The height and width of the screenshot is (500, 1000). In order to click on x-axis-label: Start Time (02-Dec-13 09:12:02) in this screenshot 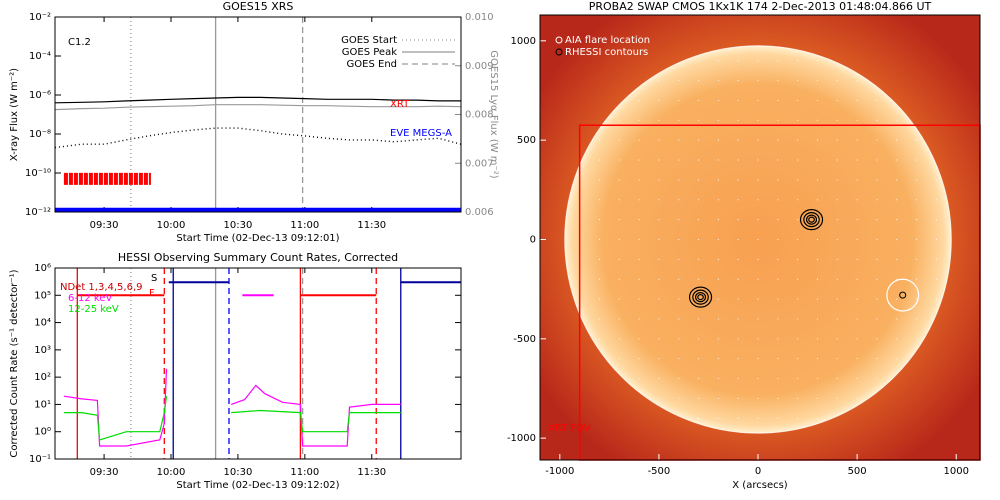, I will do `click(257, 485)`.